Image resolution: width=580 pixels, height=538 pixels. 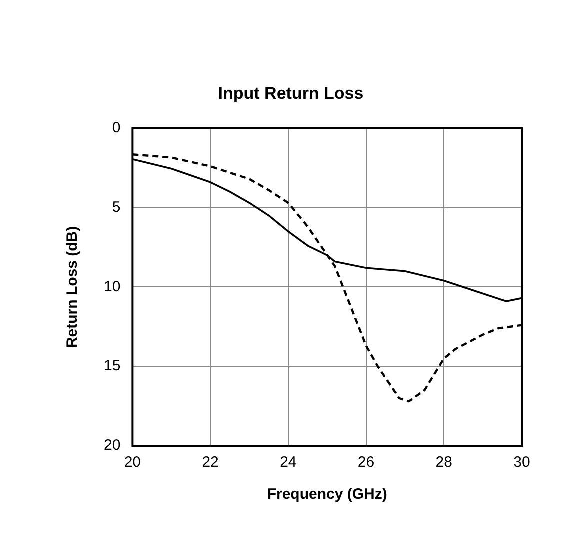 What do you see at coordinates (522, 463) in the screenshot?
I see `x-tick-label: 30` at bounding box center [522, 463].